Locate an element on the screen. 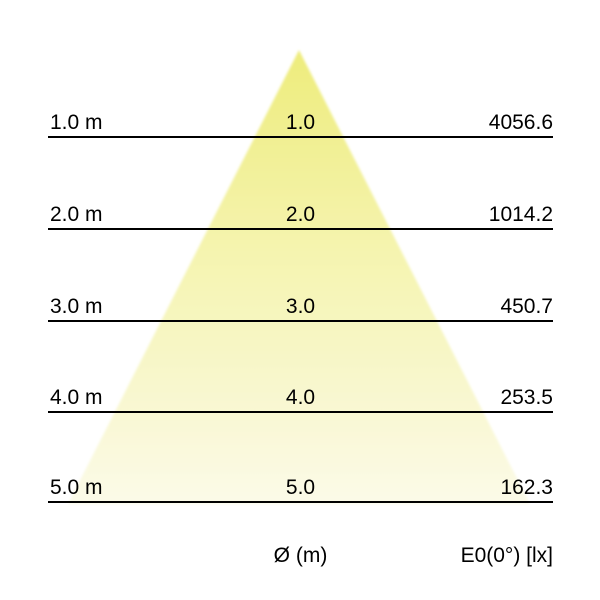 This screenshot has width=600, height=600. distance-row-3m: 3.0 m 3.0 450.7 is located at coordinates (300, 306).